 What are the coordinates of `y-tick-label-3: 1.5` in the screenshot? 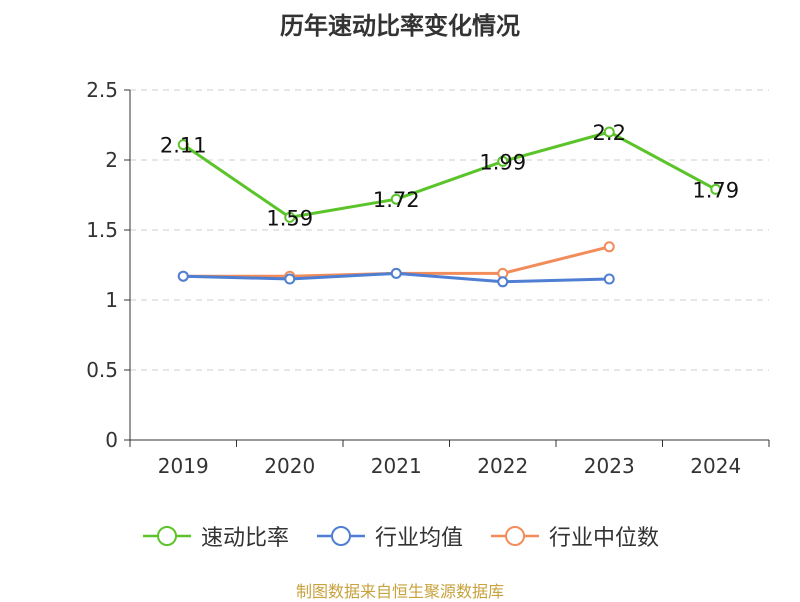 It's located at (102, 230).